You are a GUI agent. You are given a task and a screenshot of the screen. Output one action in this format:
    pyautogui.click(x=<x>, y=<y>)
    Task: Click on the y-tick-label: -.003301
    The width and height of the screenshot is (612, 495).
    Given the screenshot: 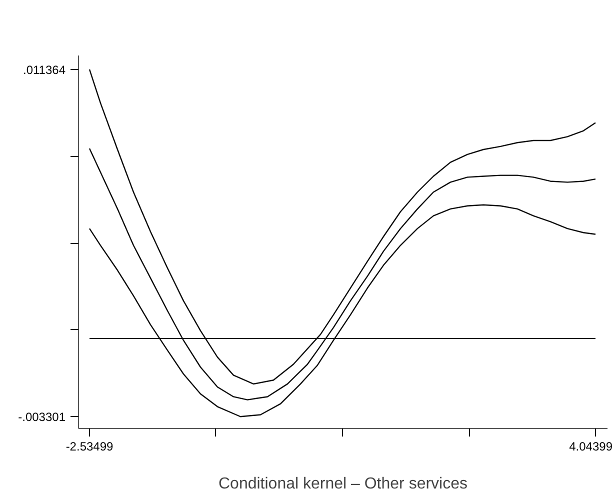 What is the action you would take?
    pyautogui.click(x=42, y=417)
    